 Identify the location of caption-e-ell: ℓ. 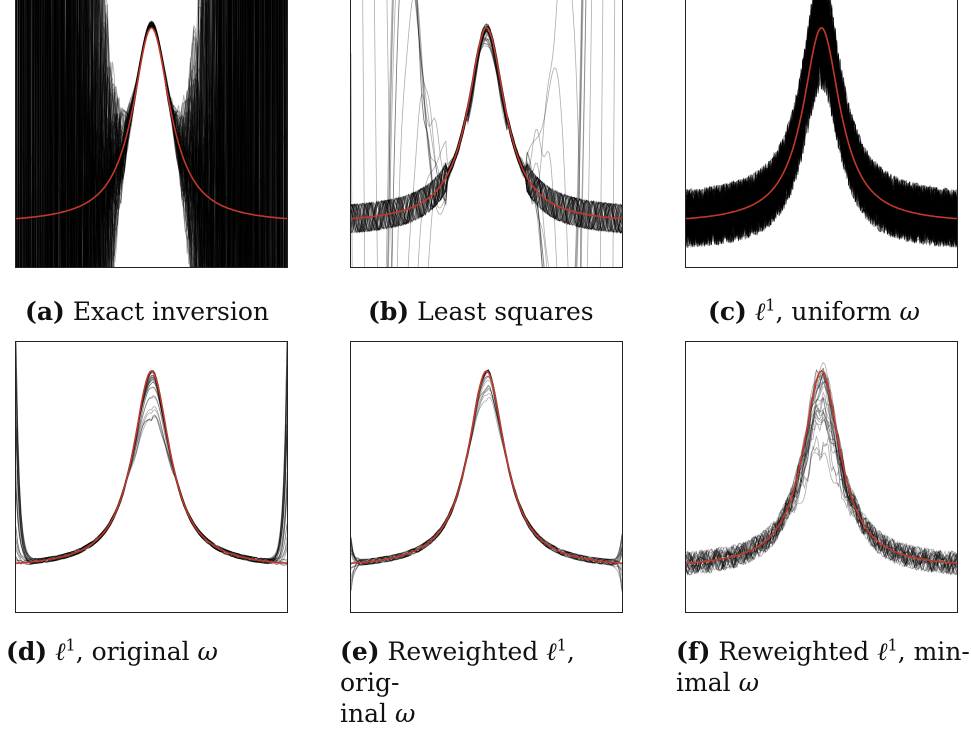
(551, 651).